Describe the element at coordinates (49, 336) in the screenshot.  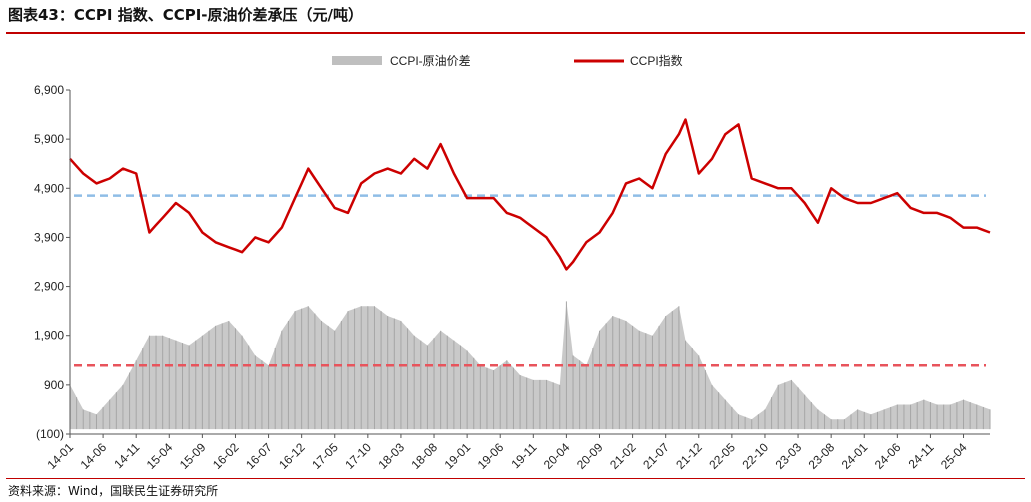
I see `y-tick-label: 1,900` at that location.